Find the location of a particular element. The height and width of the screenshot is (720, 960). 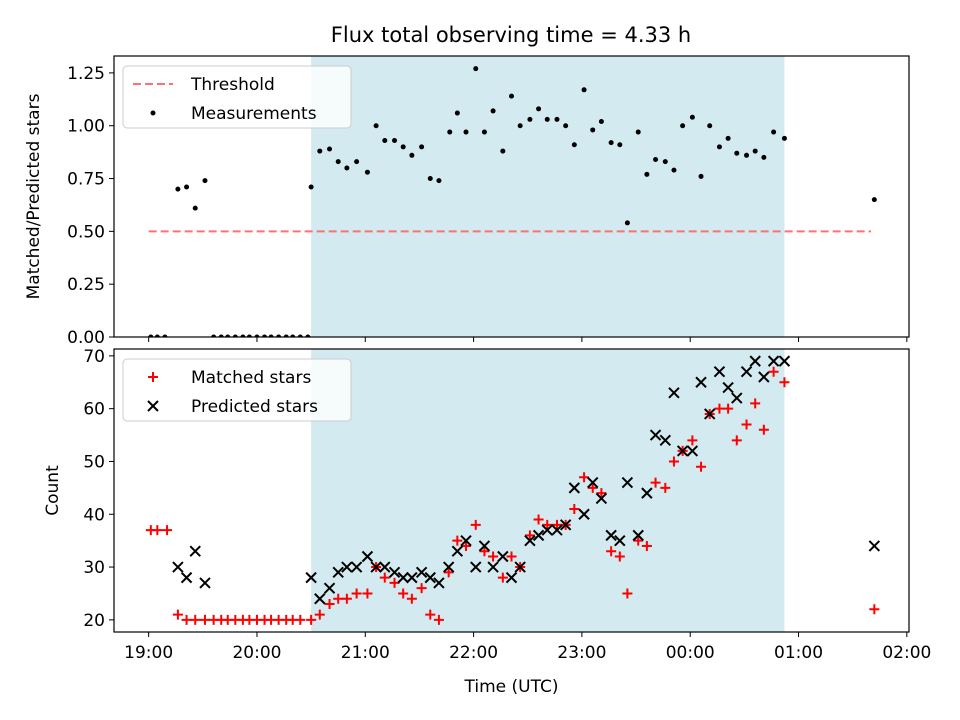

legend-label: Matched stars is located at coordinates (251, 378).